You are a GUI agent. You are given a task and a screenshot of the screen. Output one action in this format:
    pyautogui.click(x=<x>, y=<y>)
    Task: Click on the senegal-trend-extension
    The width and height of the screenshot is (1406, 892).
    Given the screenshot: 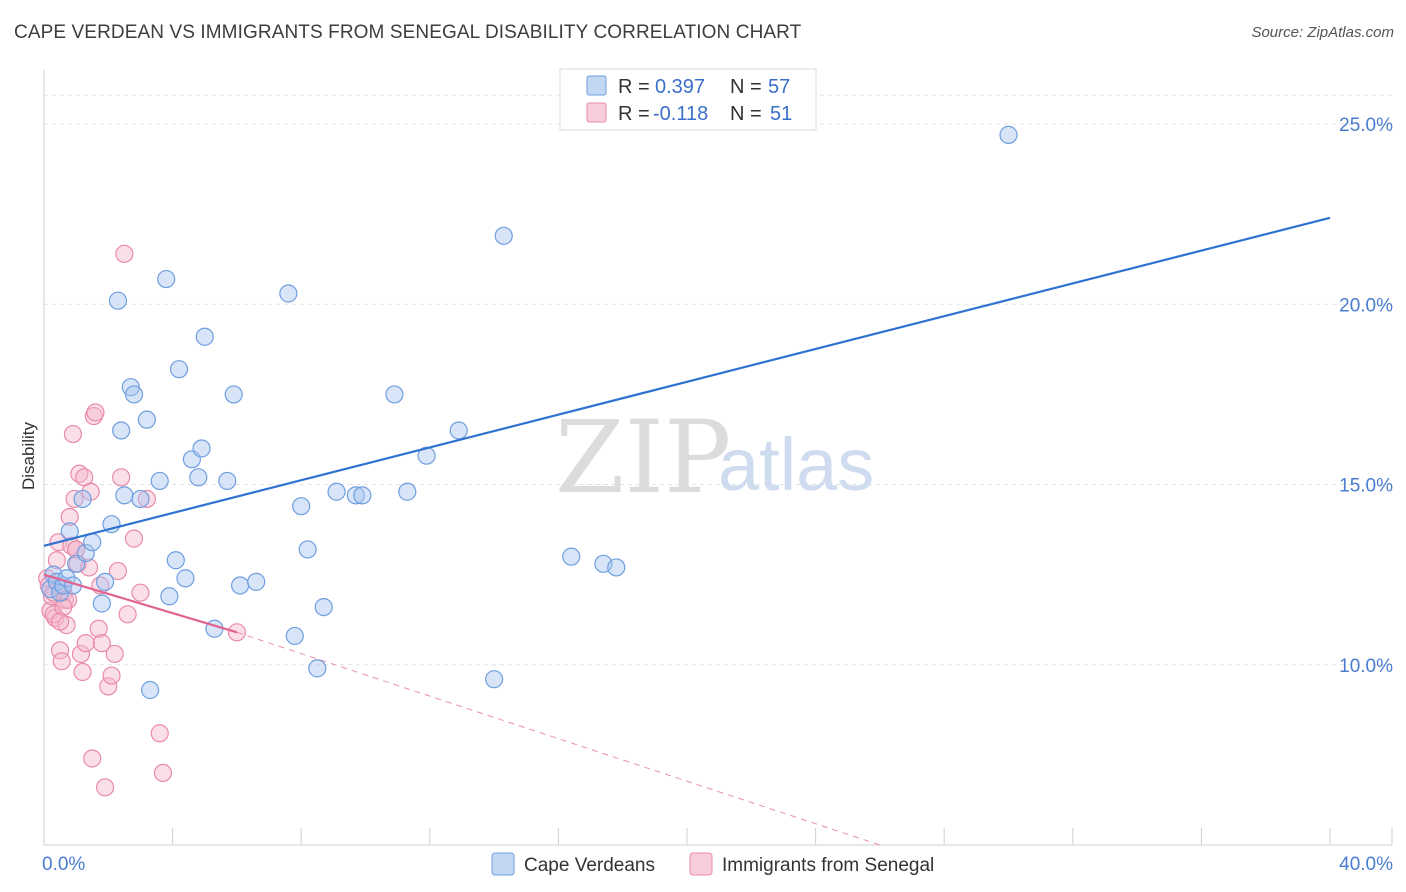 What is the action you would take?
    pyautogui.click(x=558, y=738)
    